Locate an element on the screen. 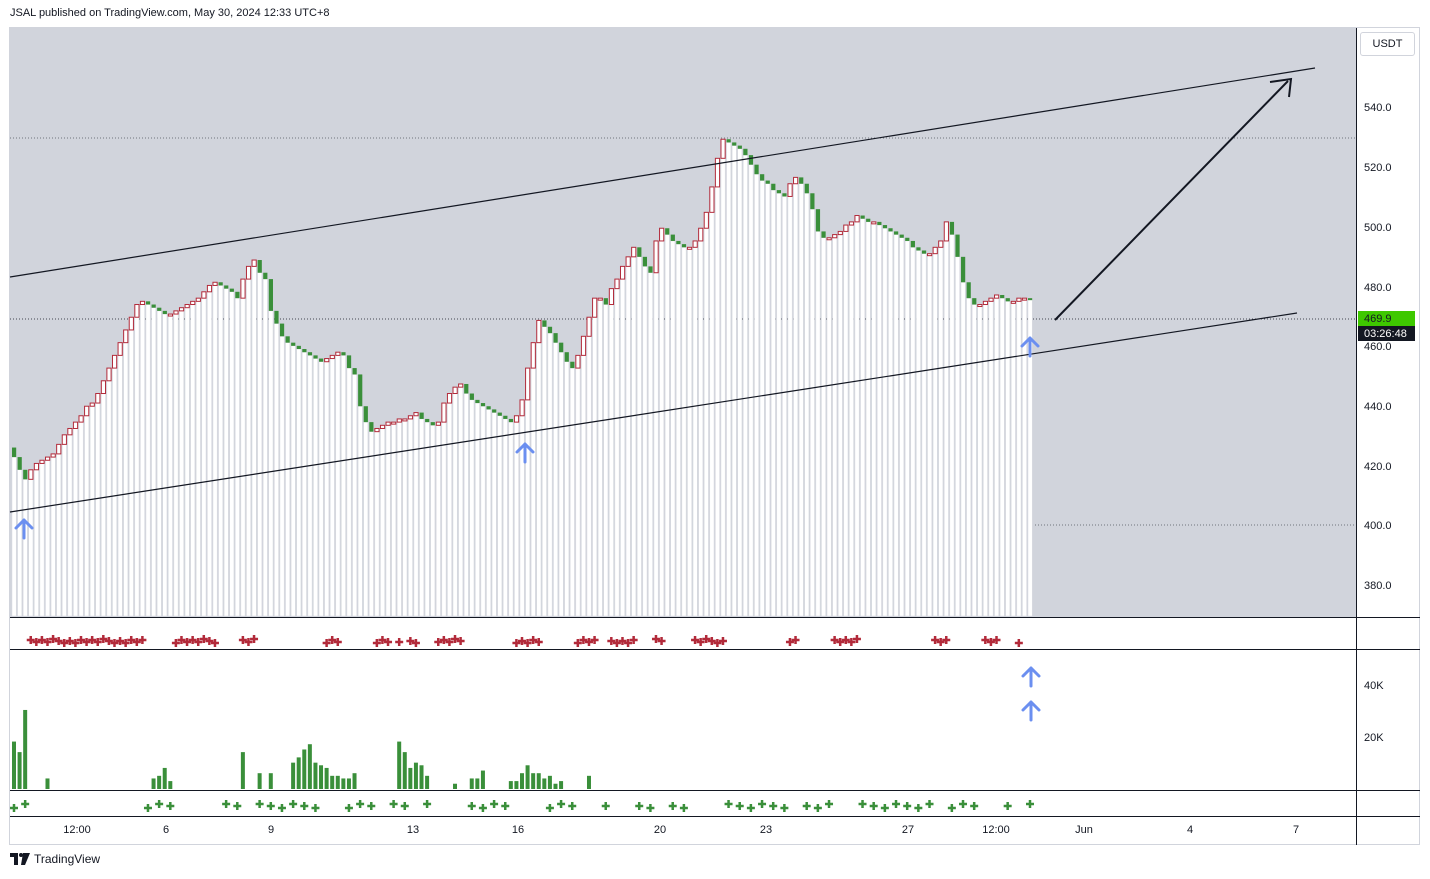  volume-tick: 40K is located at coordinates (1374, 686).